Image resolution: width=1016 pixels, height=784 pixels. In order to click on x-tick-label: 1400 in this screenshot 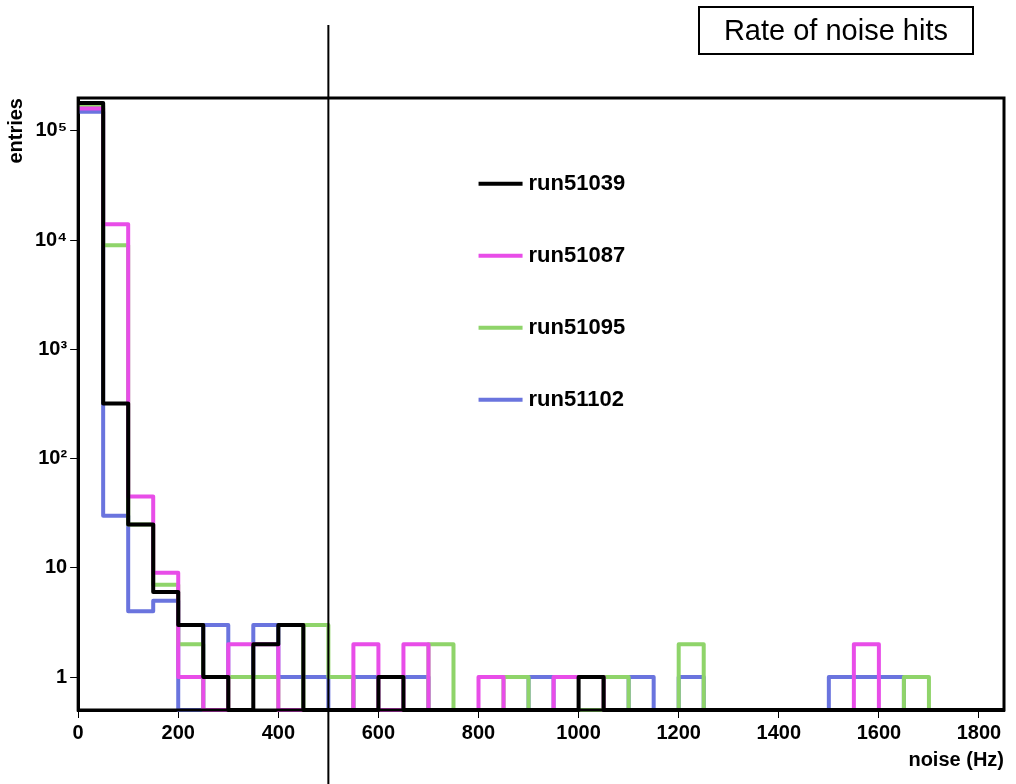, I will do `click(779, 731)`.